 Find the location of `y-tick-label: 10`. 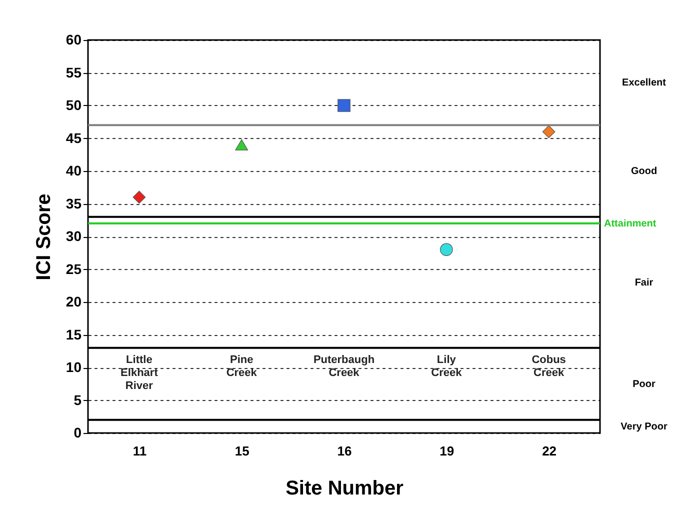

y-tick-label: 10 is located at coordinates (74, 367).